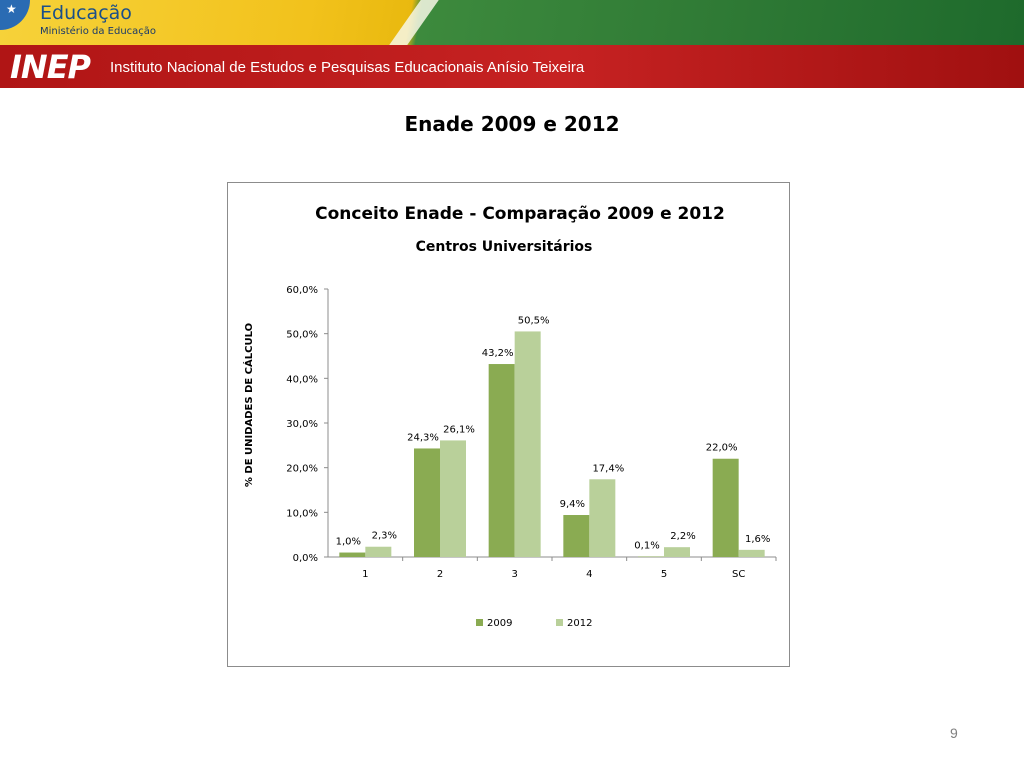  I want to click on x-tick-label: 4, so click(589, 574).